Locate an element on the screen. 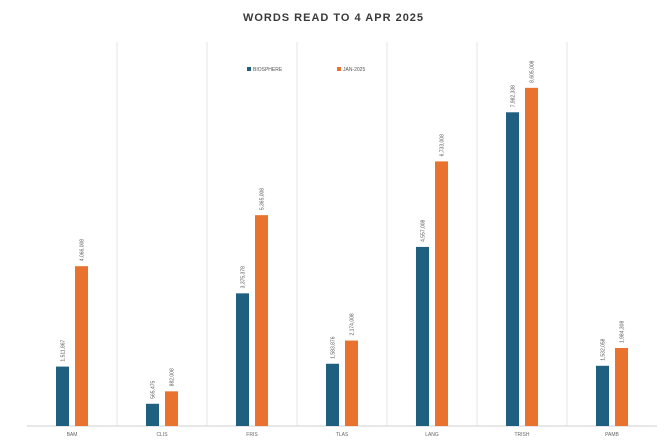  bar-jan-2025-clis is located at coordinates (171, 408).